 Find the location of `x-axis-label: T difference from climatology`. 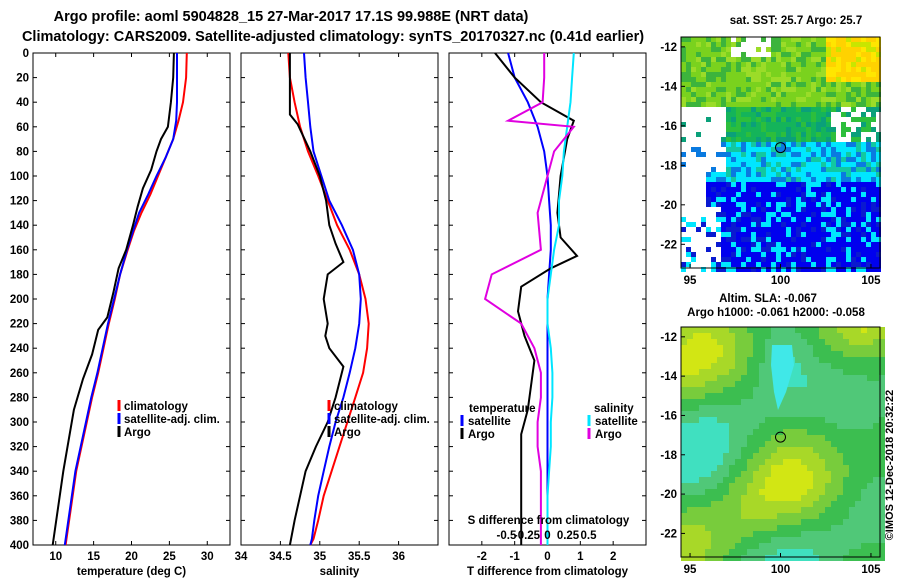

x-axis-label: T difference from climatology is located at coordinates (548, 572).